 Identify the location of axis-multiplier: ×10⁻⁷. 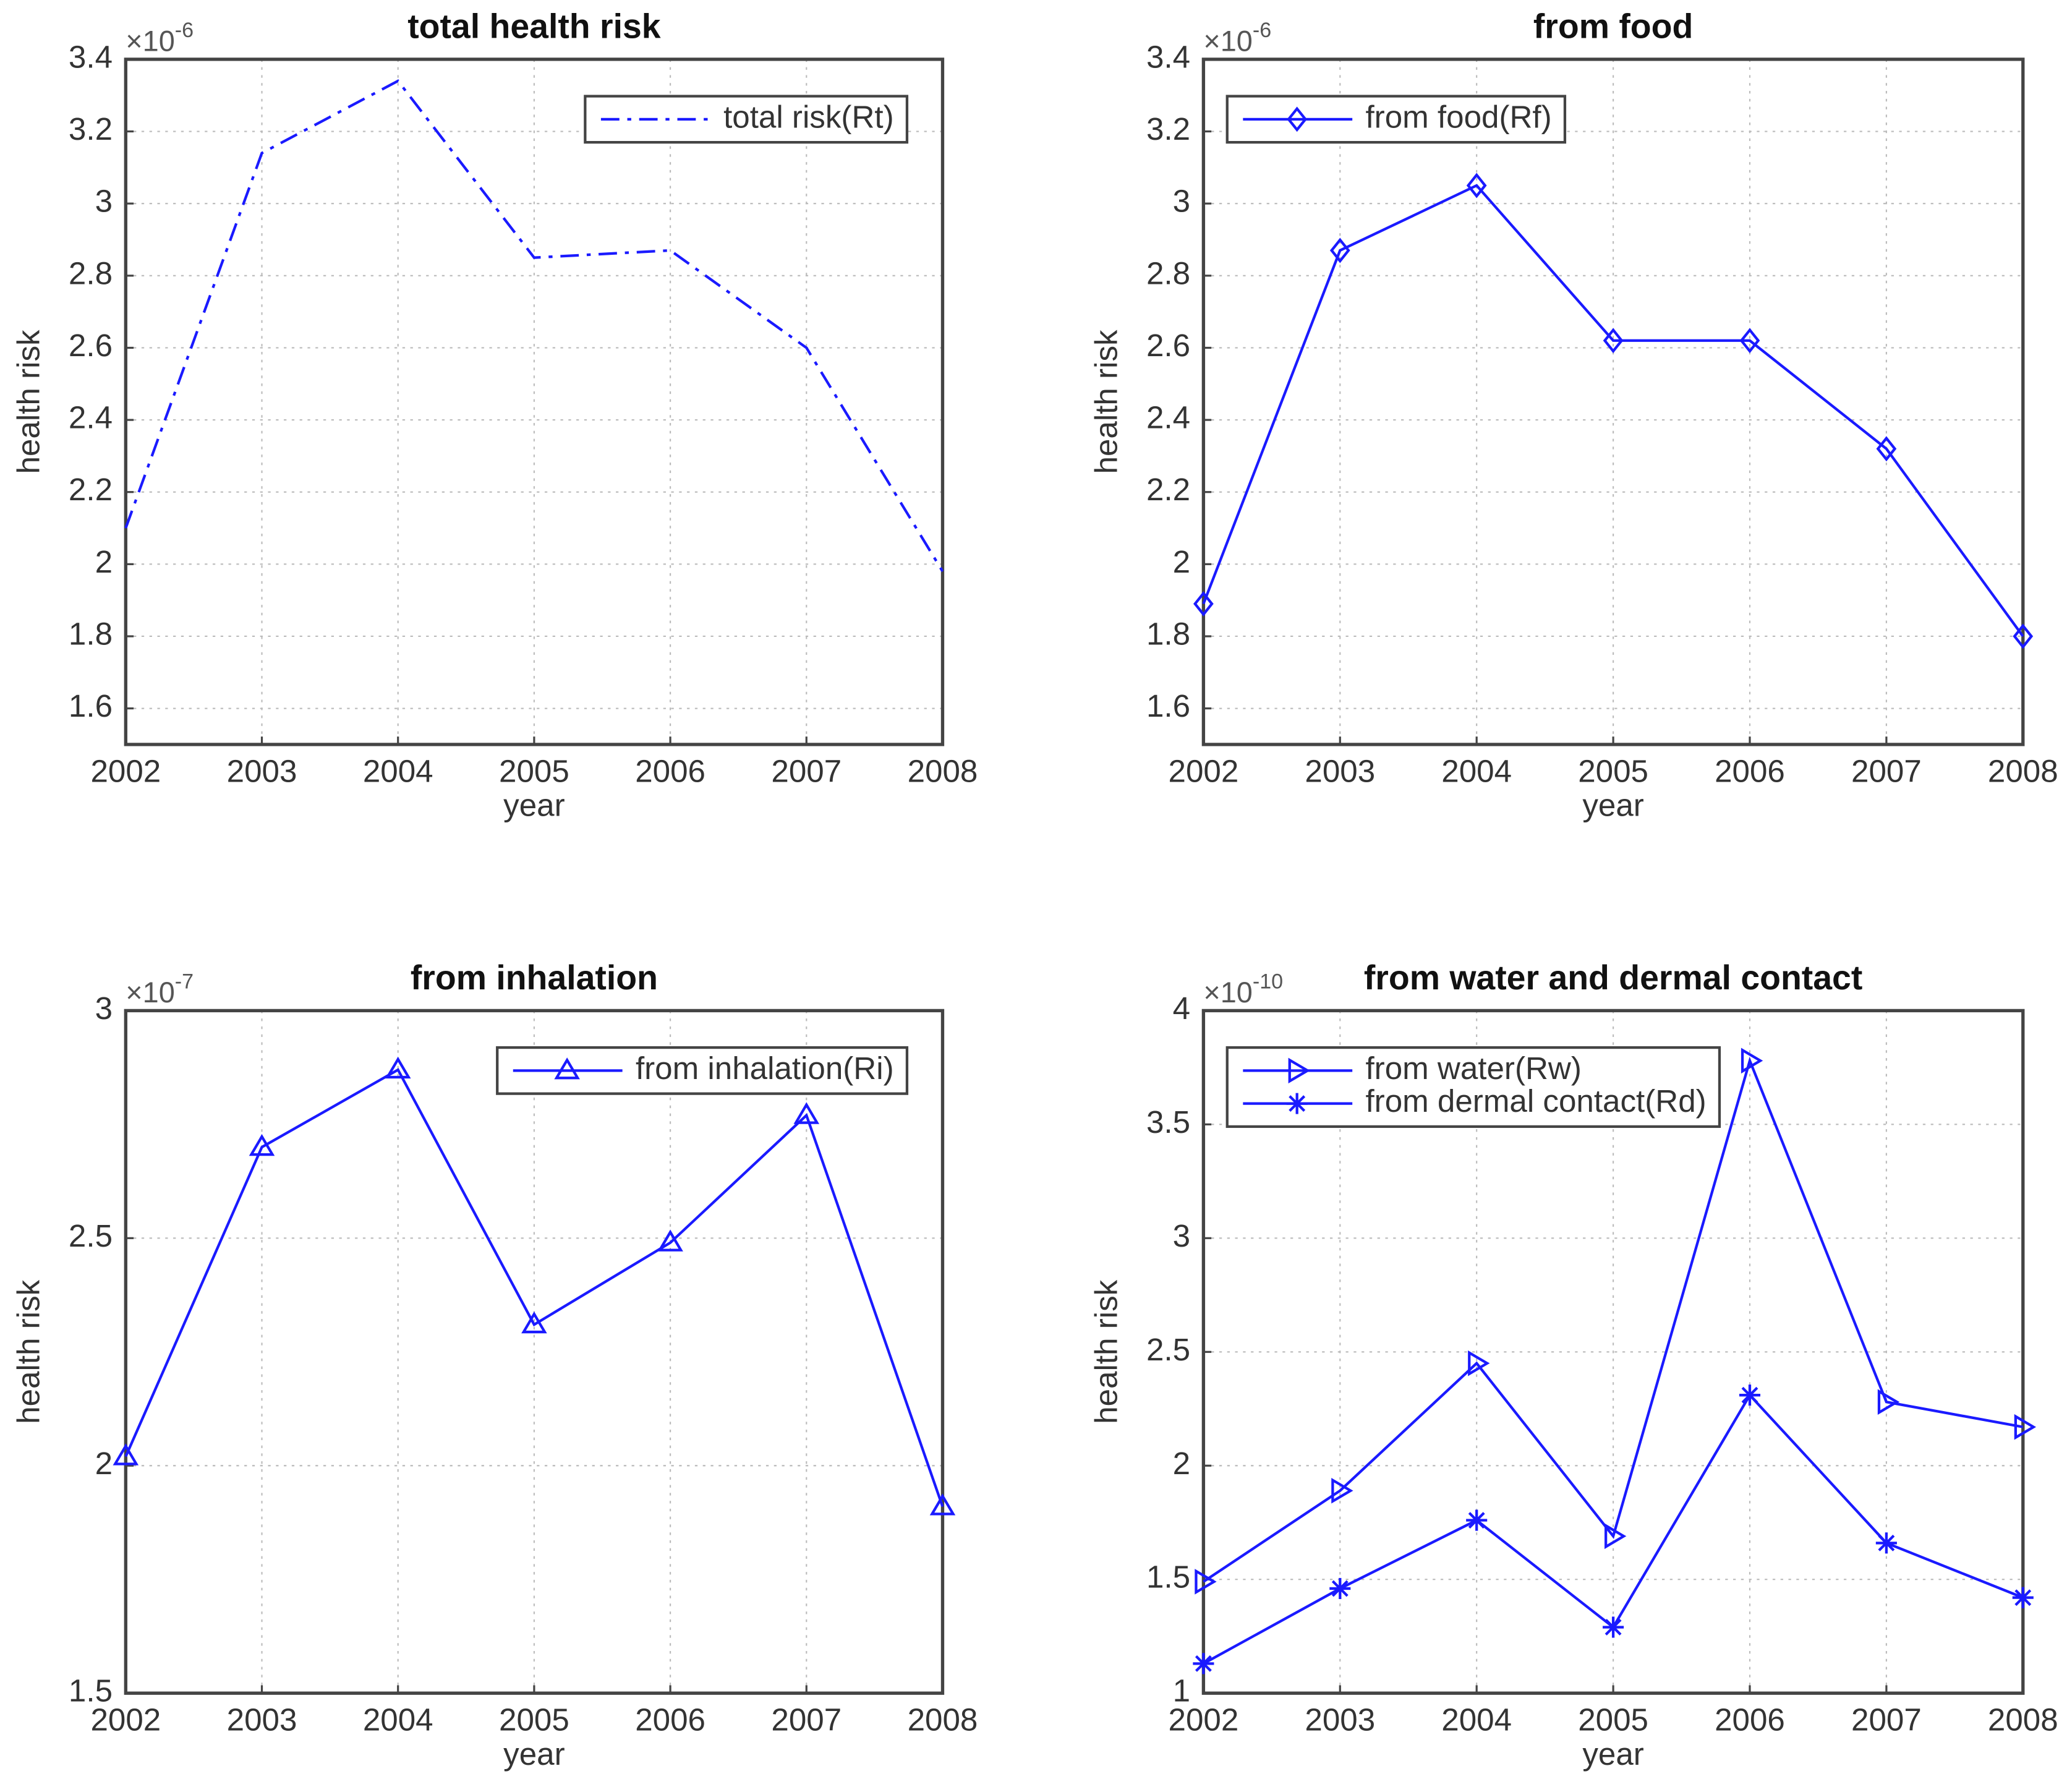
(160, 989).